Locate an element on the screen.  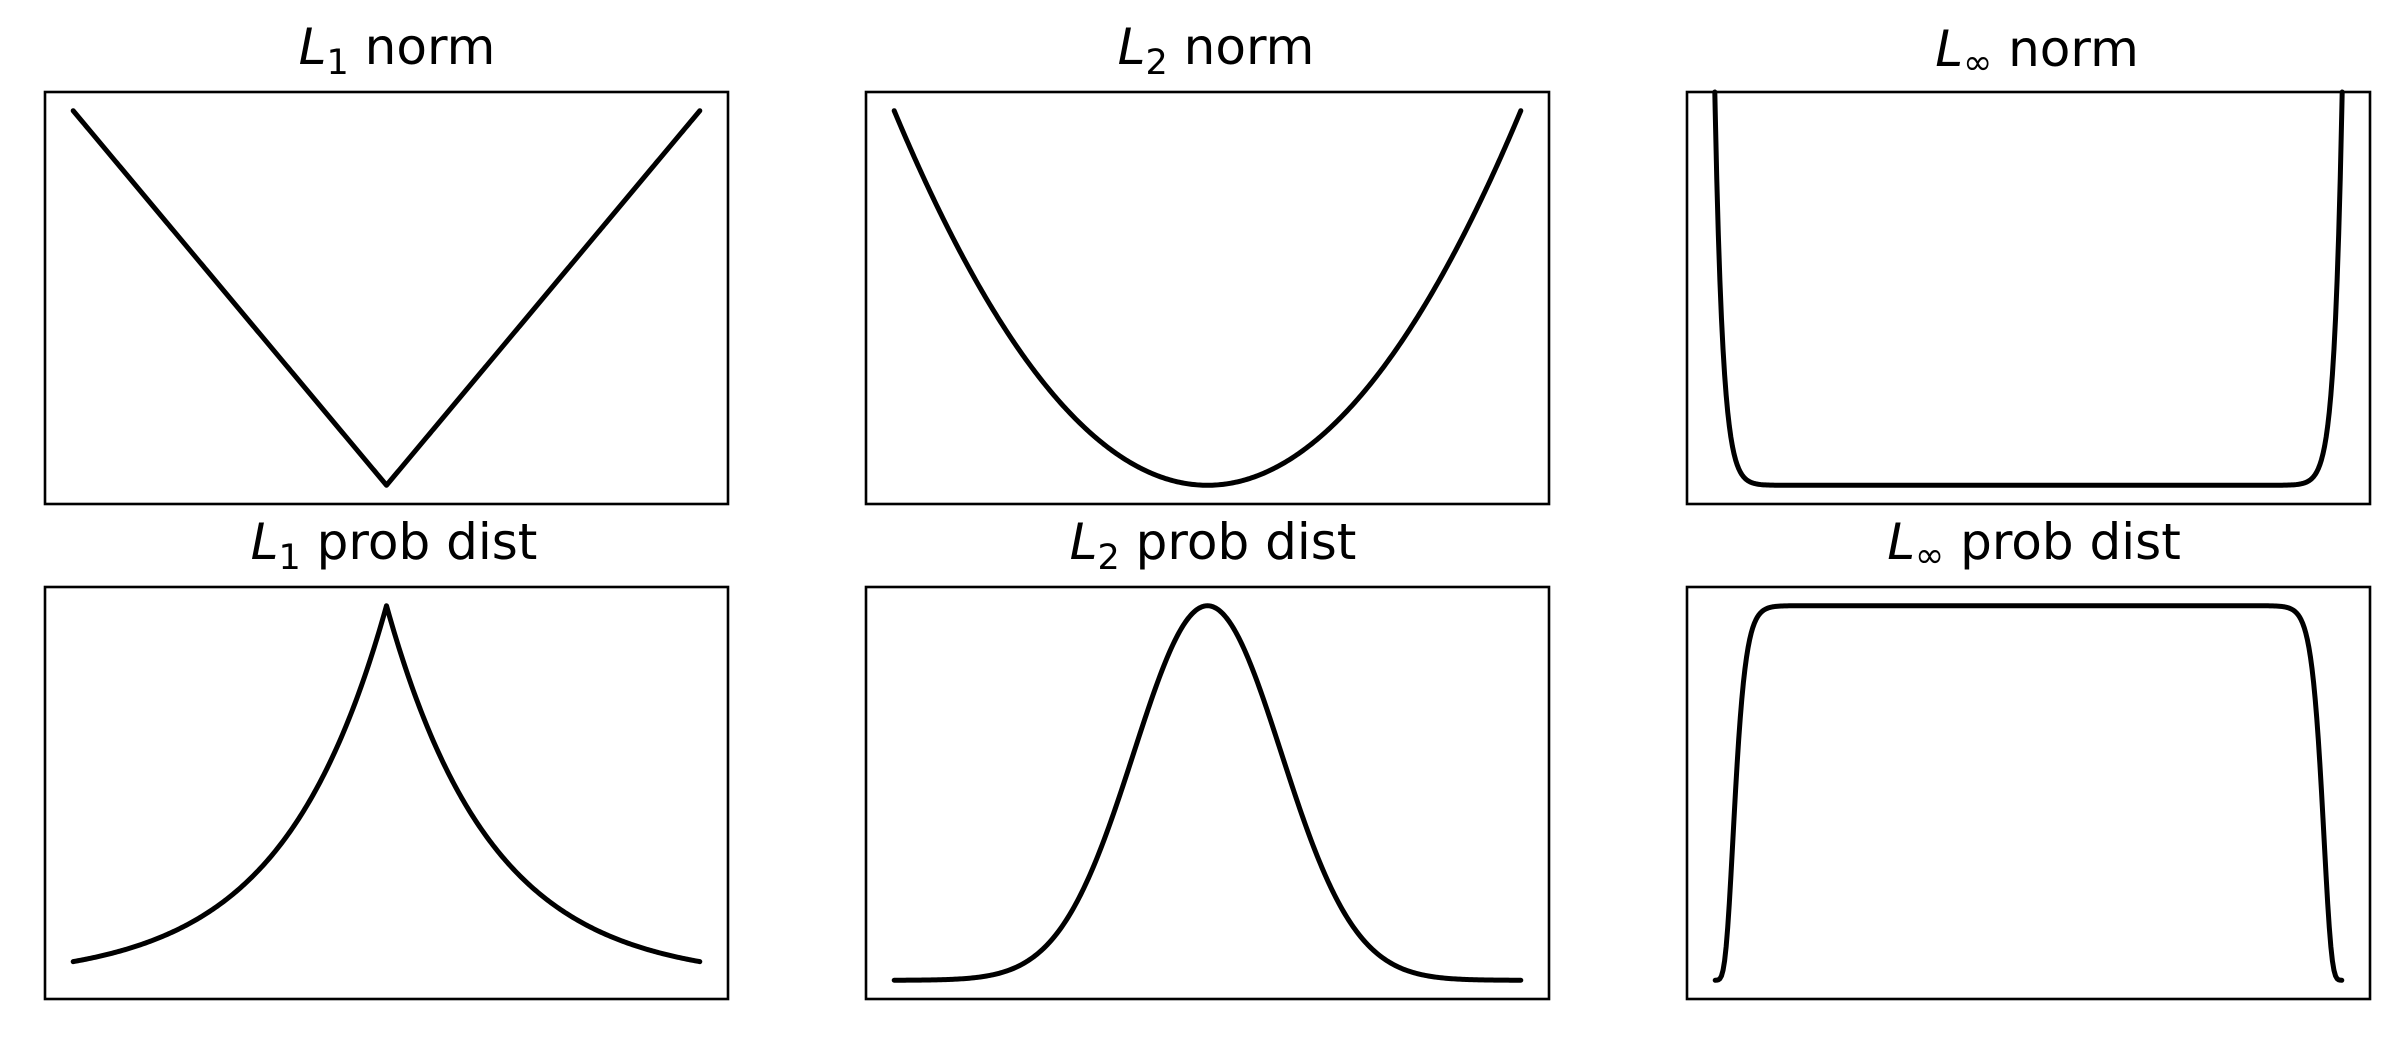
panel-title: L1 prob dist is located at coordinates (394, 545).